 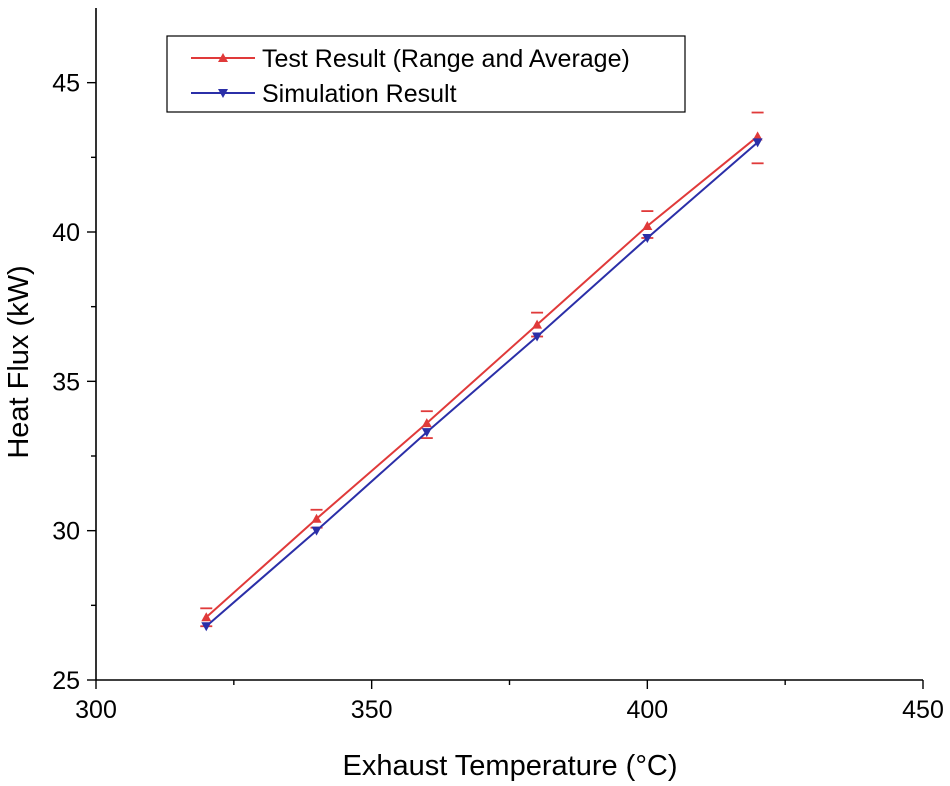 What do you see at coordinates (66, 532) in the screenshot?
I see `y-tick-label: 30` at bounding box center [66, 532].